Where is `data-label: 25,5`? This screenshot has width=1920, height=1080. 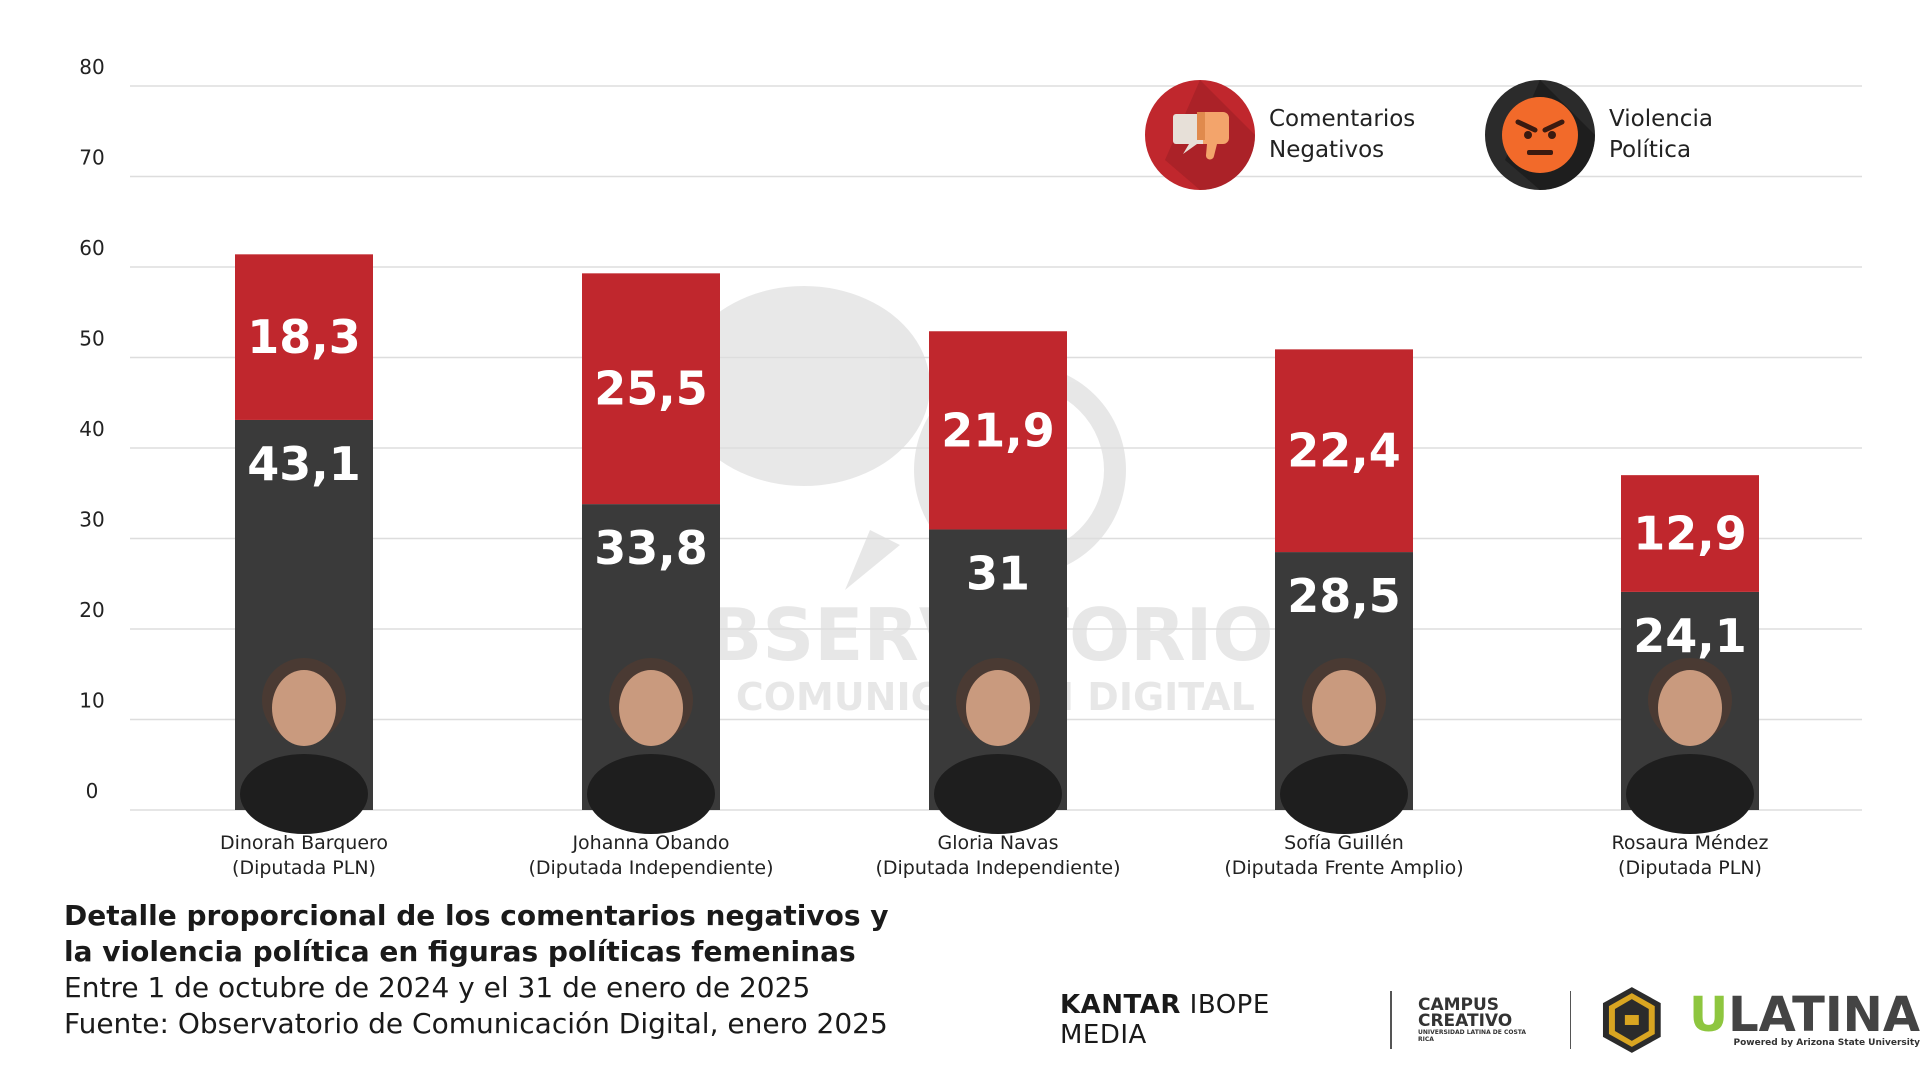
data-label: 25,5 is located at coordinates (651, 389).